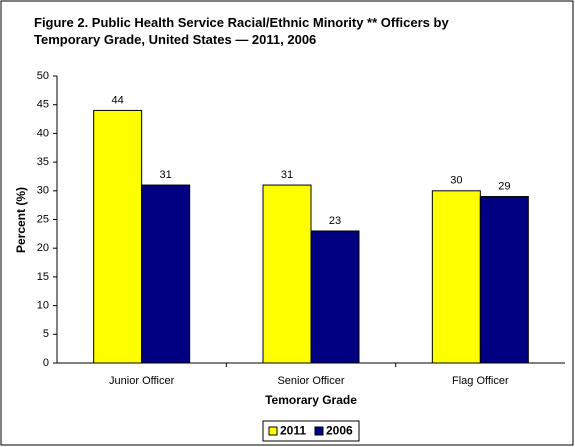 The image size is (575, 447). Describe the element at coordinates (46, 363) in the screenshot. I see `y-tick-label: 0` at that location.